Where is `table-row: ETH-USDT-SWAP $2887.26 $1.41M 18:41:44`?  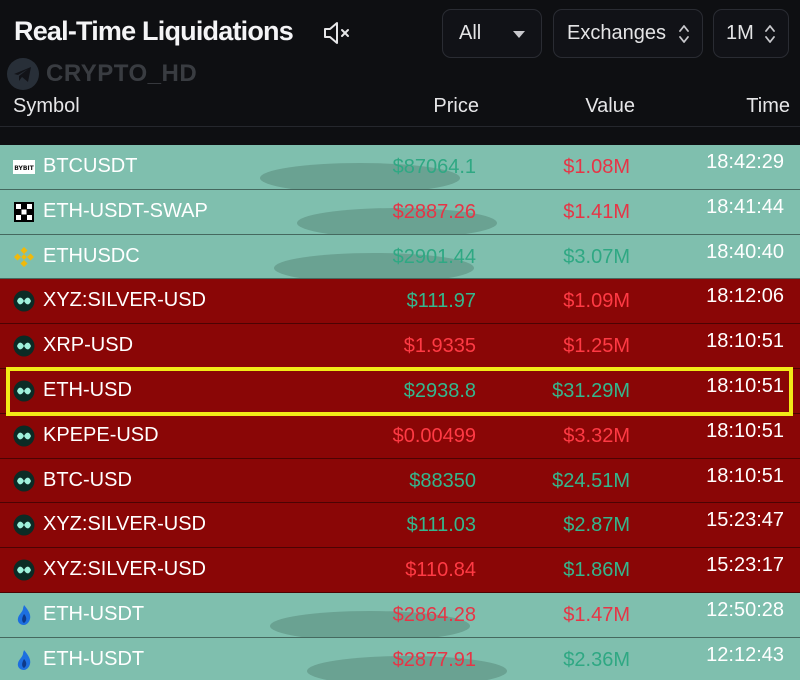
table-row: ETH-USDT-SWAP $2887.26 $1.41M 18:41:44 is located at coordinates (400, 212).